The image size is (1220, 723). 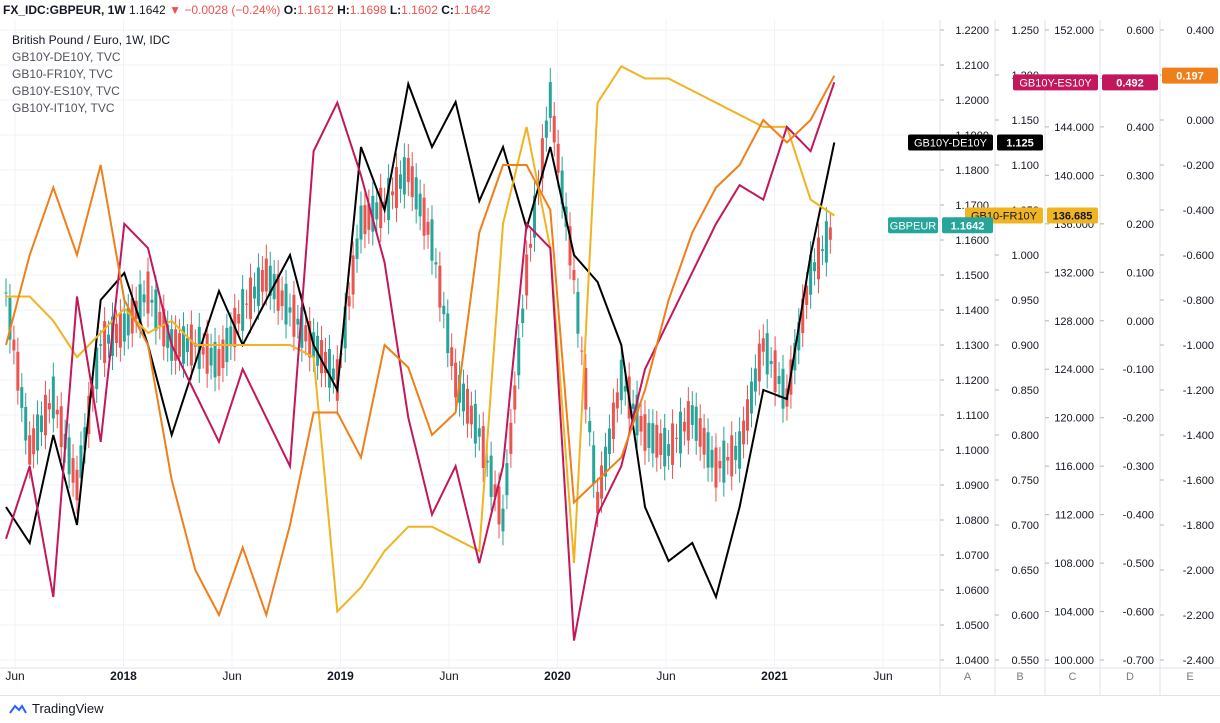 What do you see at coordinates (290, 10) in the screenshot?
I see `open-label: O:` at bounding box center [290, 10].